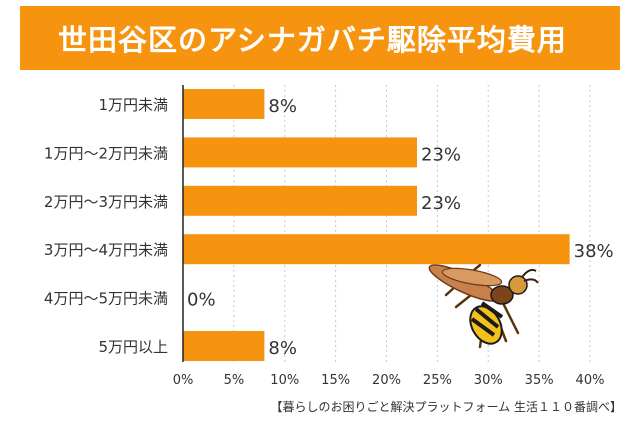 This screenshot has width=640, height=427. Describe the element at coordinates (488, 380) in the screenshot. I see `x-tick-label: 30%` at that location.